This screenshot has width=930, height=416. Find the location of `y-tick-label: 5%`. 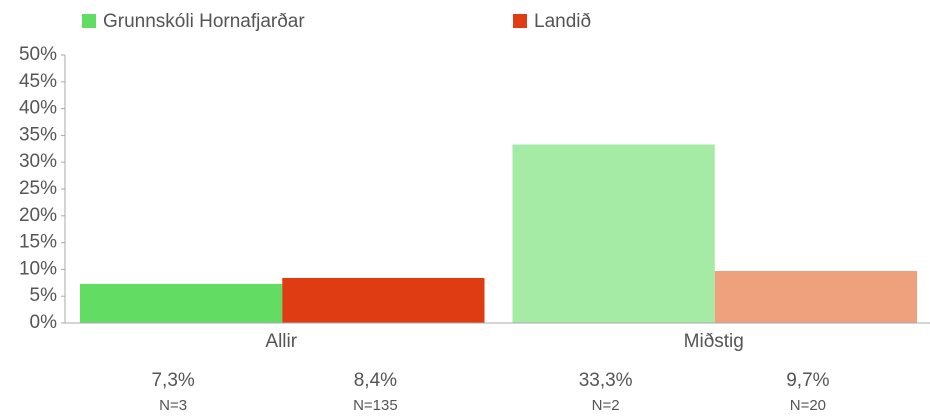

y-tick-label: 5% is located at coordinates (44, 295).